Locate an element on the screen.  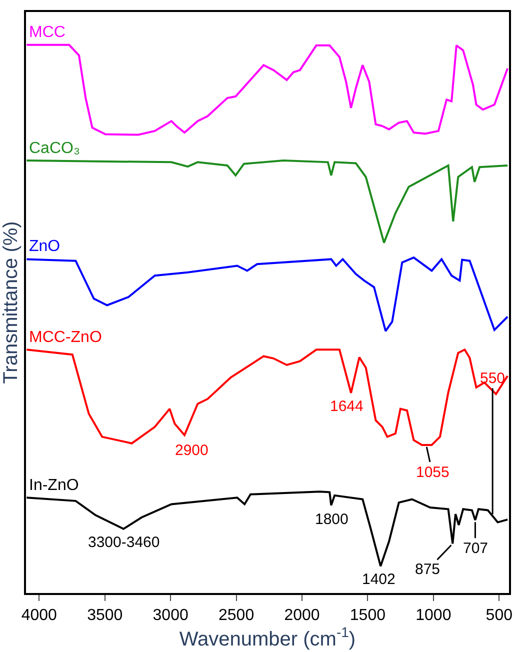
annotation: 2900 is located at coordinates (191, 450).